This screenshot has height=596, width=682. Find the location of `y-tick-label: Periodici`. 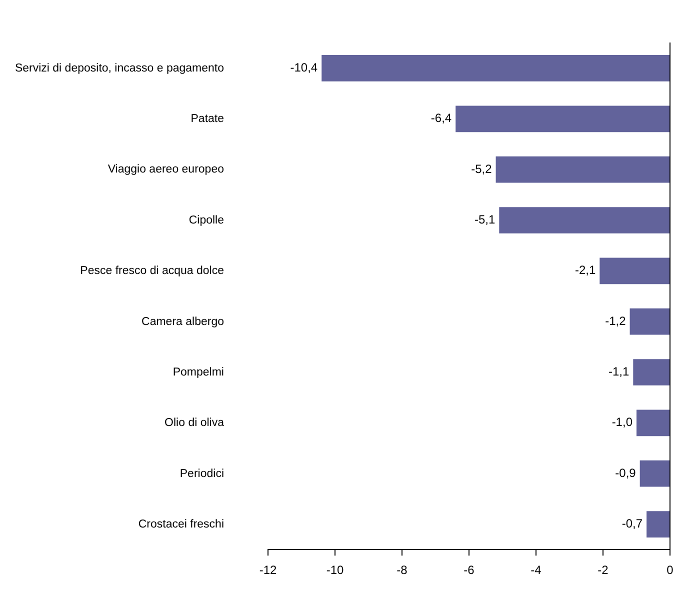

y-tick-label: Periodici is located at coordinates (202, 474).